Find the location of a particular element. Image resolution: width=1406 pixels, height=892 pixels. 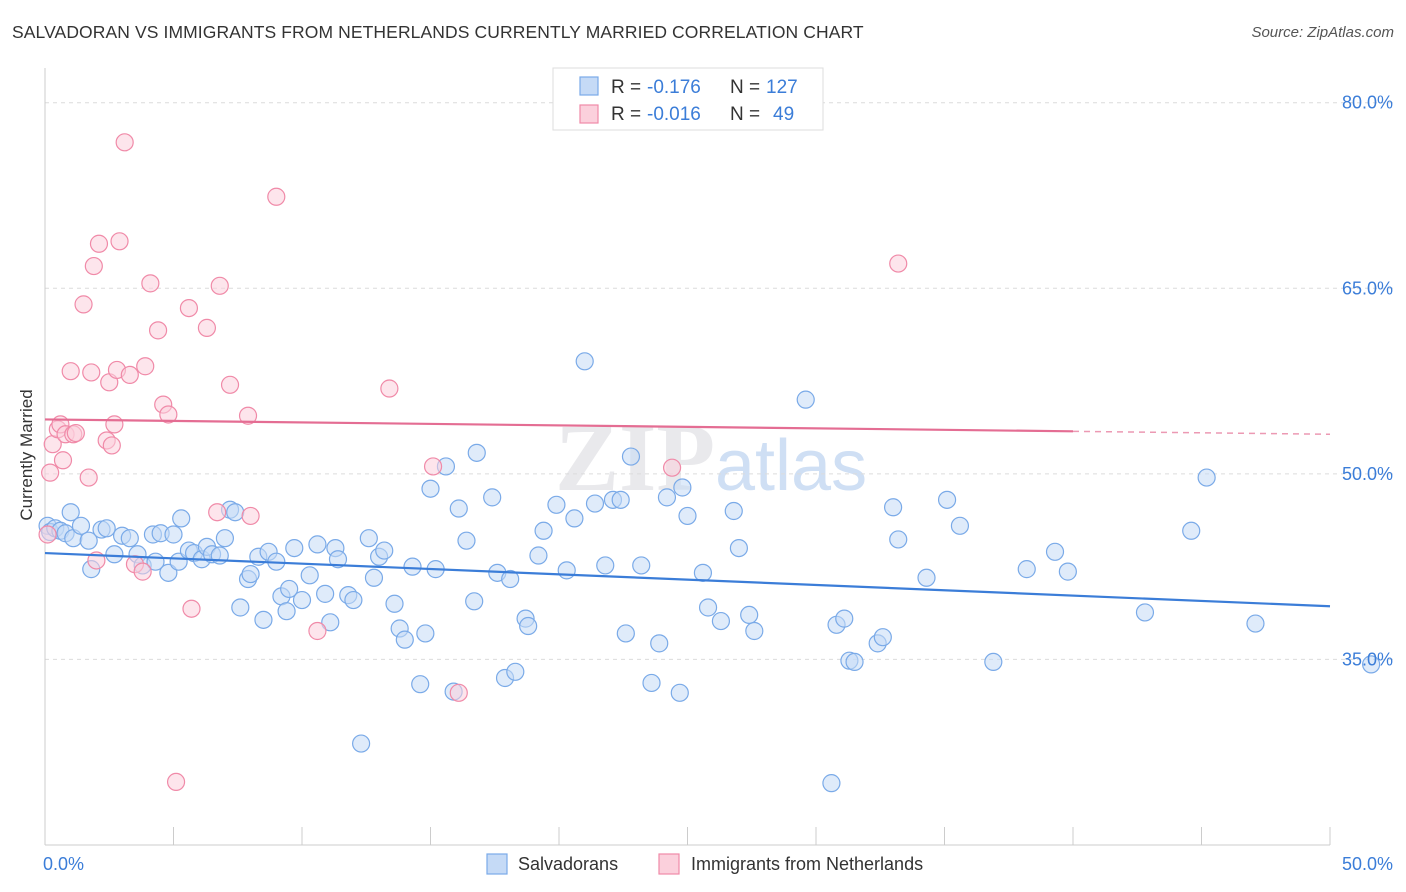

trend-line-salvadorans is located at coordinates (687, 579).